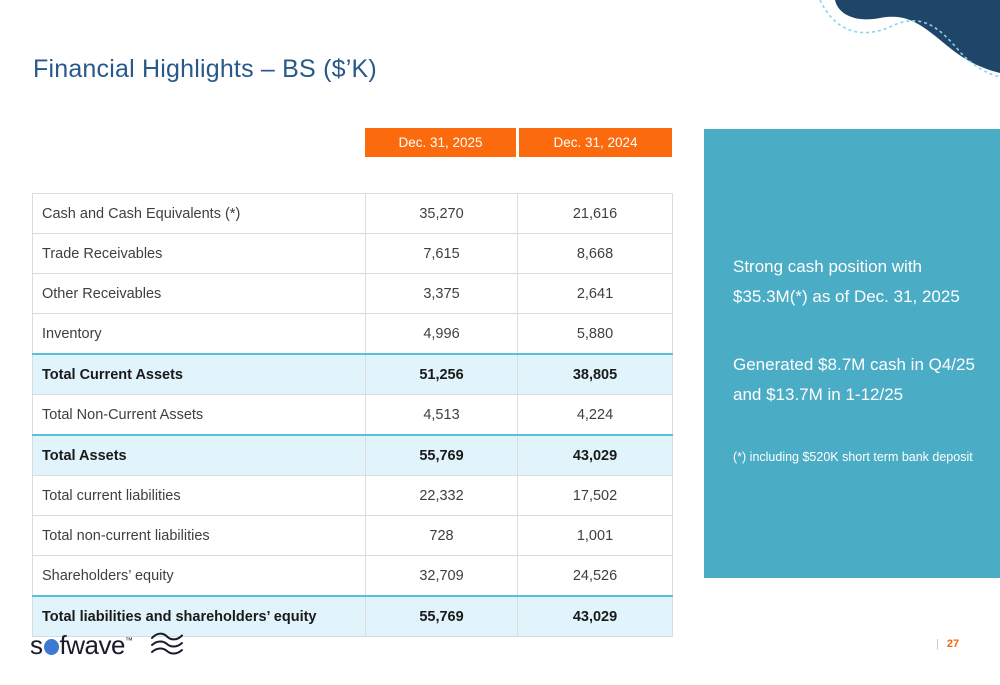 This screenshot has width=1000, height=685. Describe the element at coordinates (518, 142) in the screenshot. I see `table-column-headers: Dec. 31, 2025 Dec. 31, 2024` at that location.